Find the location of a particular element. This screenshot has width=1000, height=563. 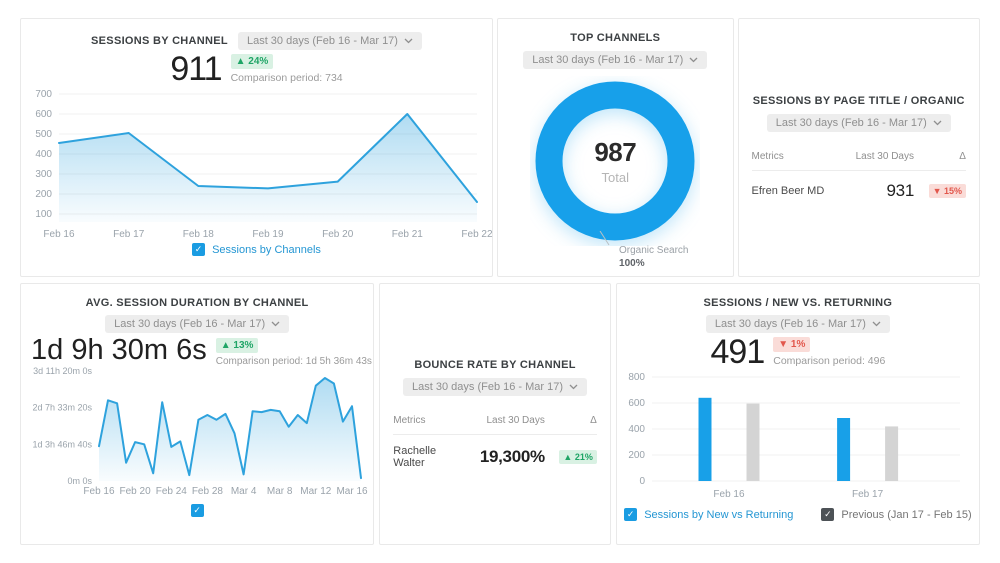

comparison-period: Comparison period: 734 is located at coordinates (286, 78).